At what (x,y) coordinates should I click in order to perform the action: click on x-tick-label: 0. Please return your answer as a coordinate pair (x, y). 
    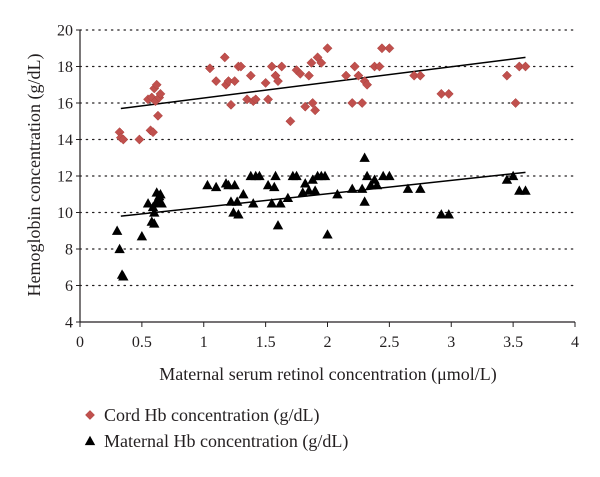
    Looking at the image, I should click on (80, 342).